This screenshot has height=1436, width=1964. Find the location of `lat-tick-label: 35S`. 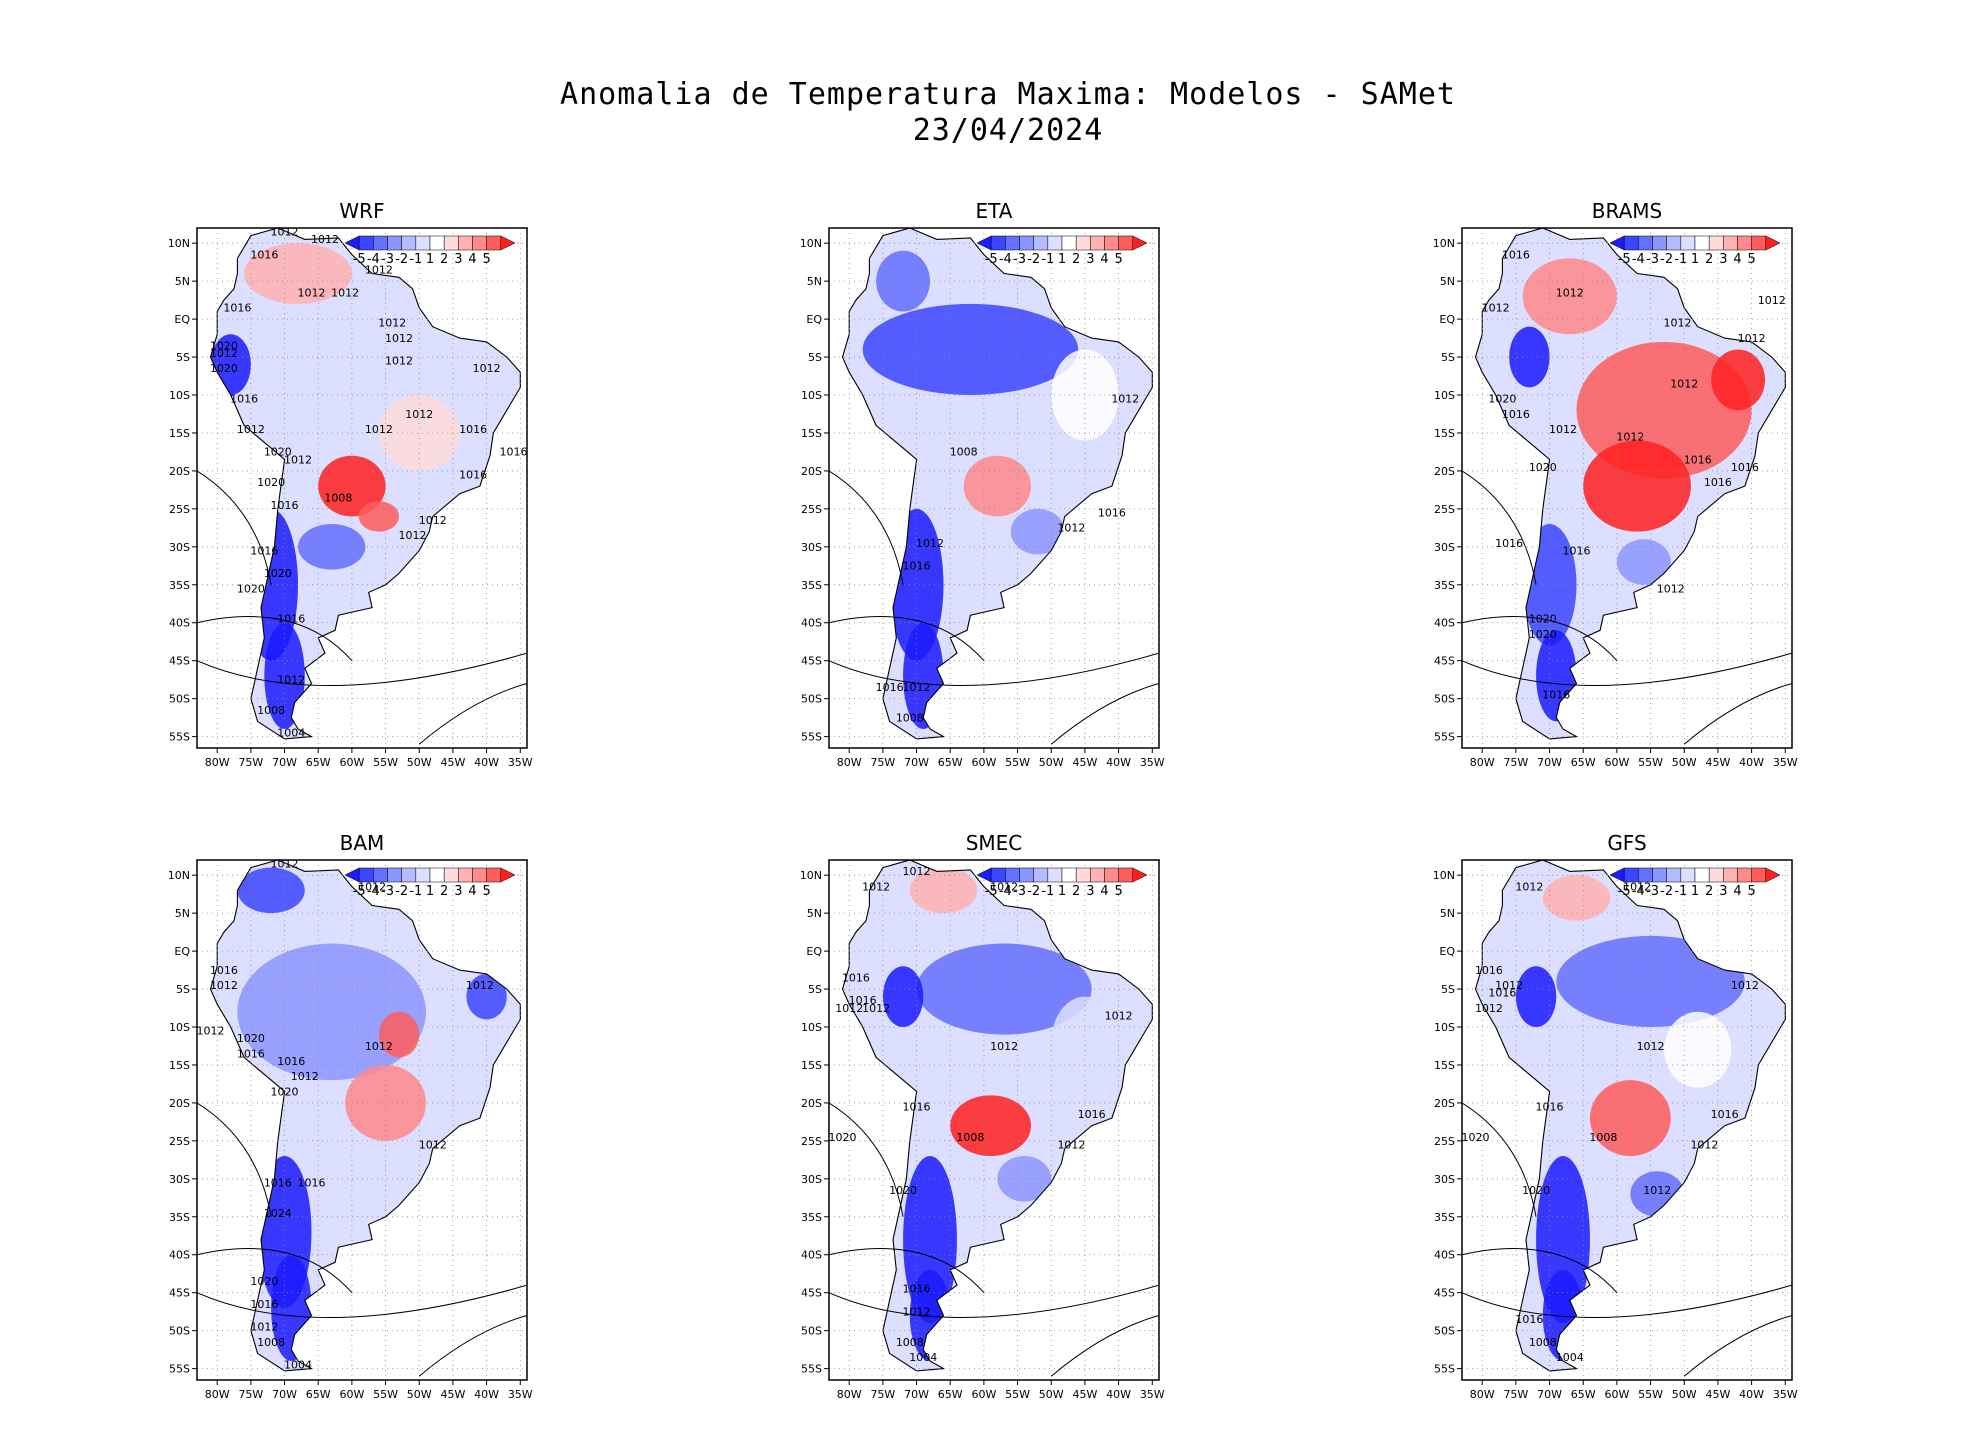

lat-tick-label: 35S is located at coordinates (811, 1217).